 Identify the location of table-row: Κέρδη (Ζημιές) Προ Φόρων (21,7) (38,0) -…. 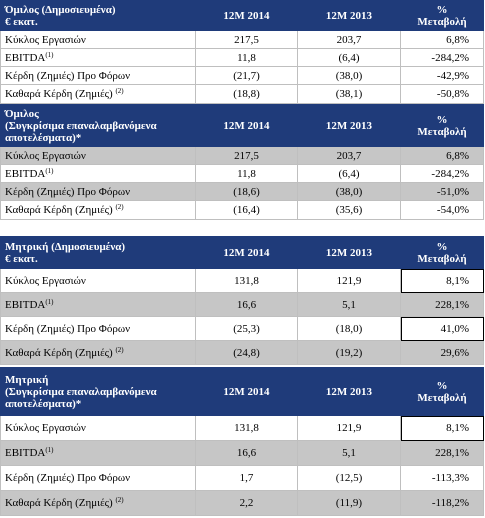
(242, 75).